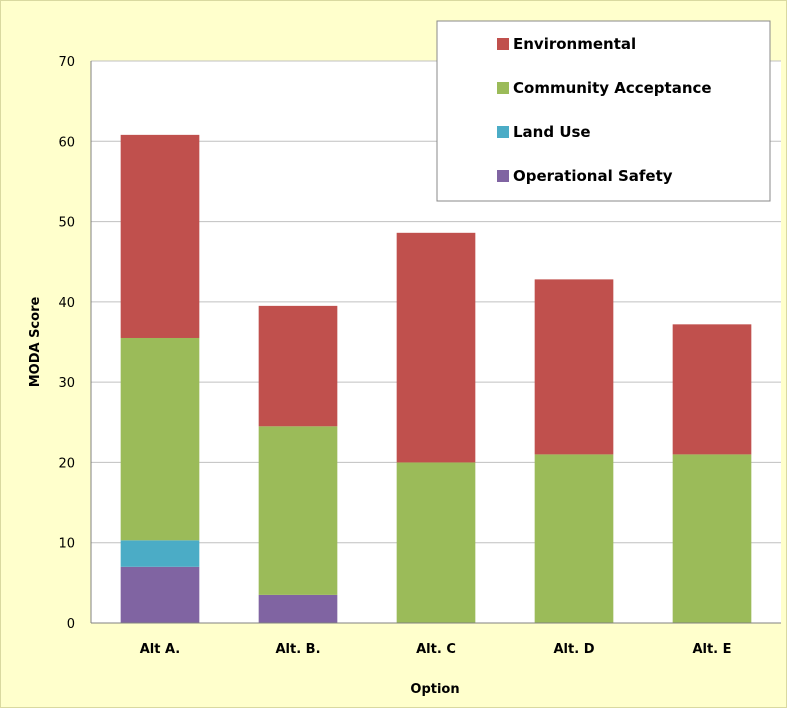 This screenshot has height=711, width=790. What do you see at coordinates (35, 342) in the screenshot?
I see `y-axis-title: MODA Score` at bounding box center [35, 342].